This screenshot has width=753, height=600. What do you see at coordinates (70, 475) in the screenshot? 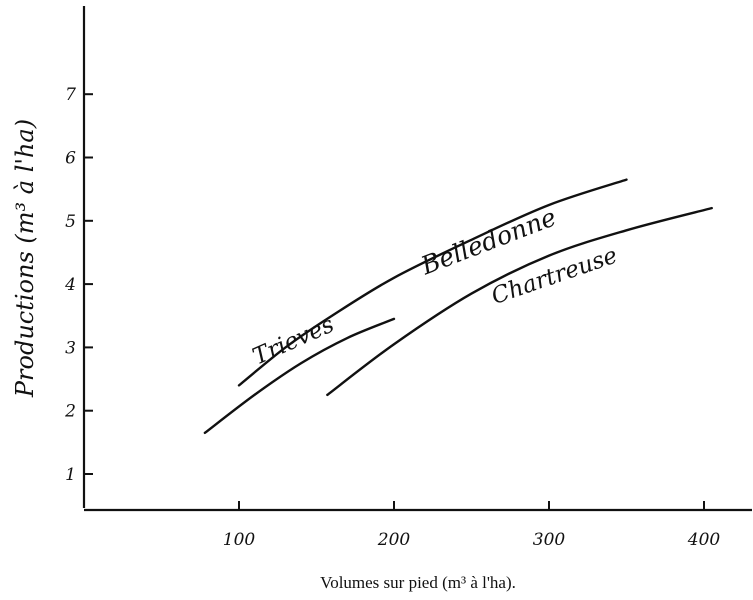
I see `y-tick-label-1: 1` at bounding box center [70, 475].